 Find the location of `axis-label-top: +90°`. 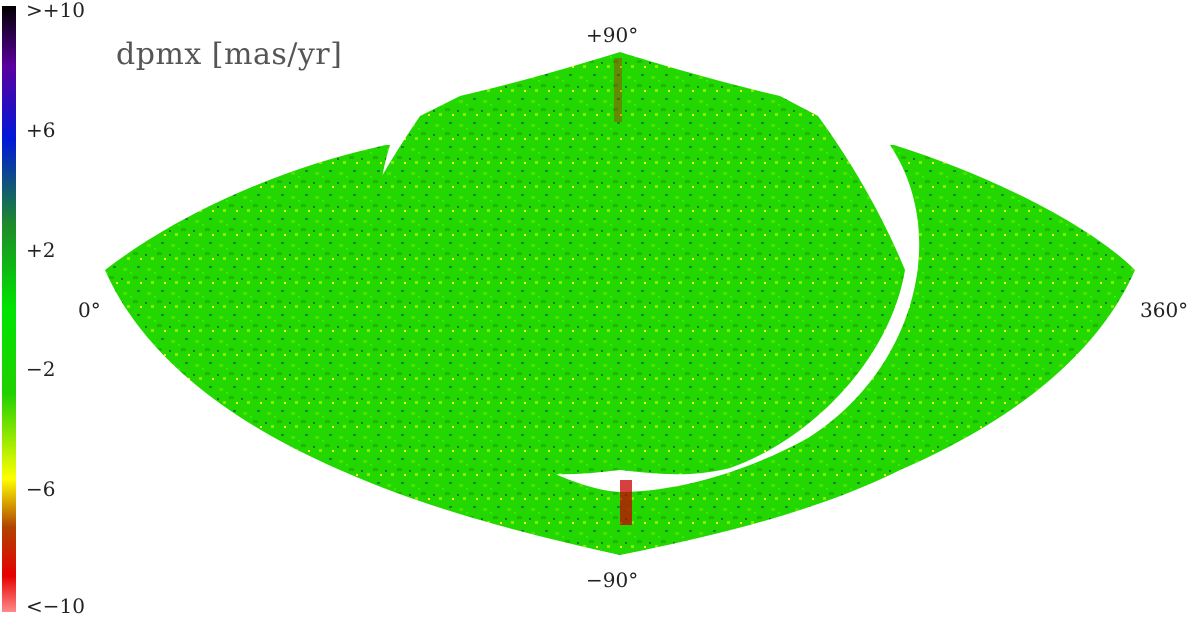

axis-label-top: +90° is located at coordinates (612, 35).